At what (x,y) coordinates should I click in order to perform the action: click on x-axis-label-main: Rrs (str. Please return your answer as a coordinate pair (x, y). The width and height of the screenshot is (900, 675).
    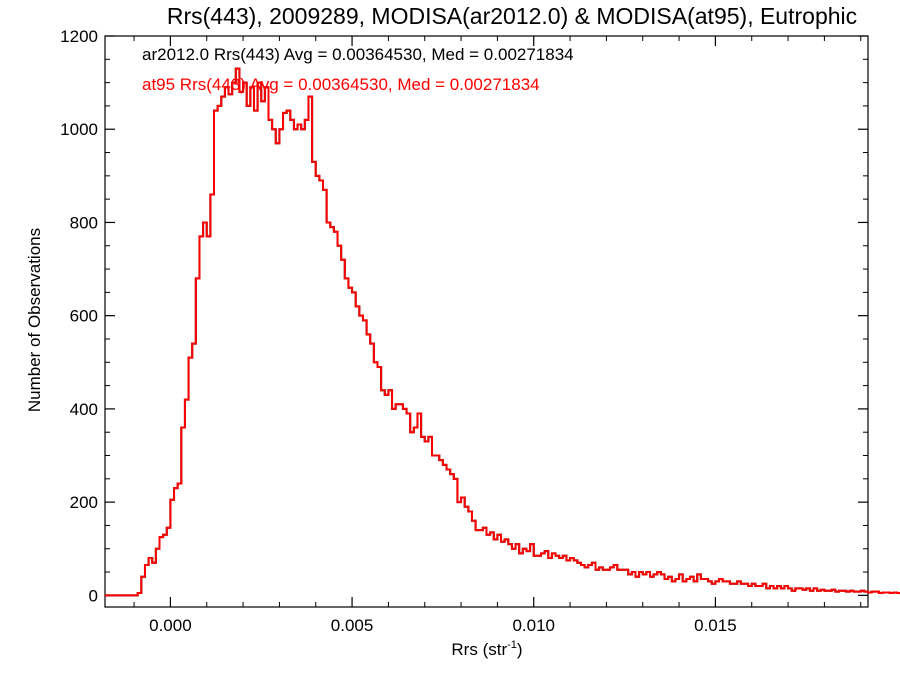
    Looking at the image, I should click on (479, 649).